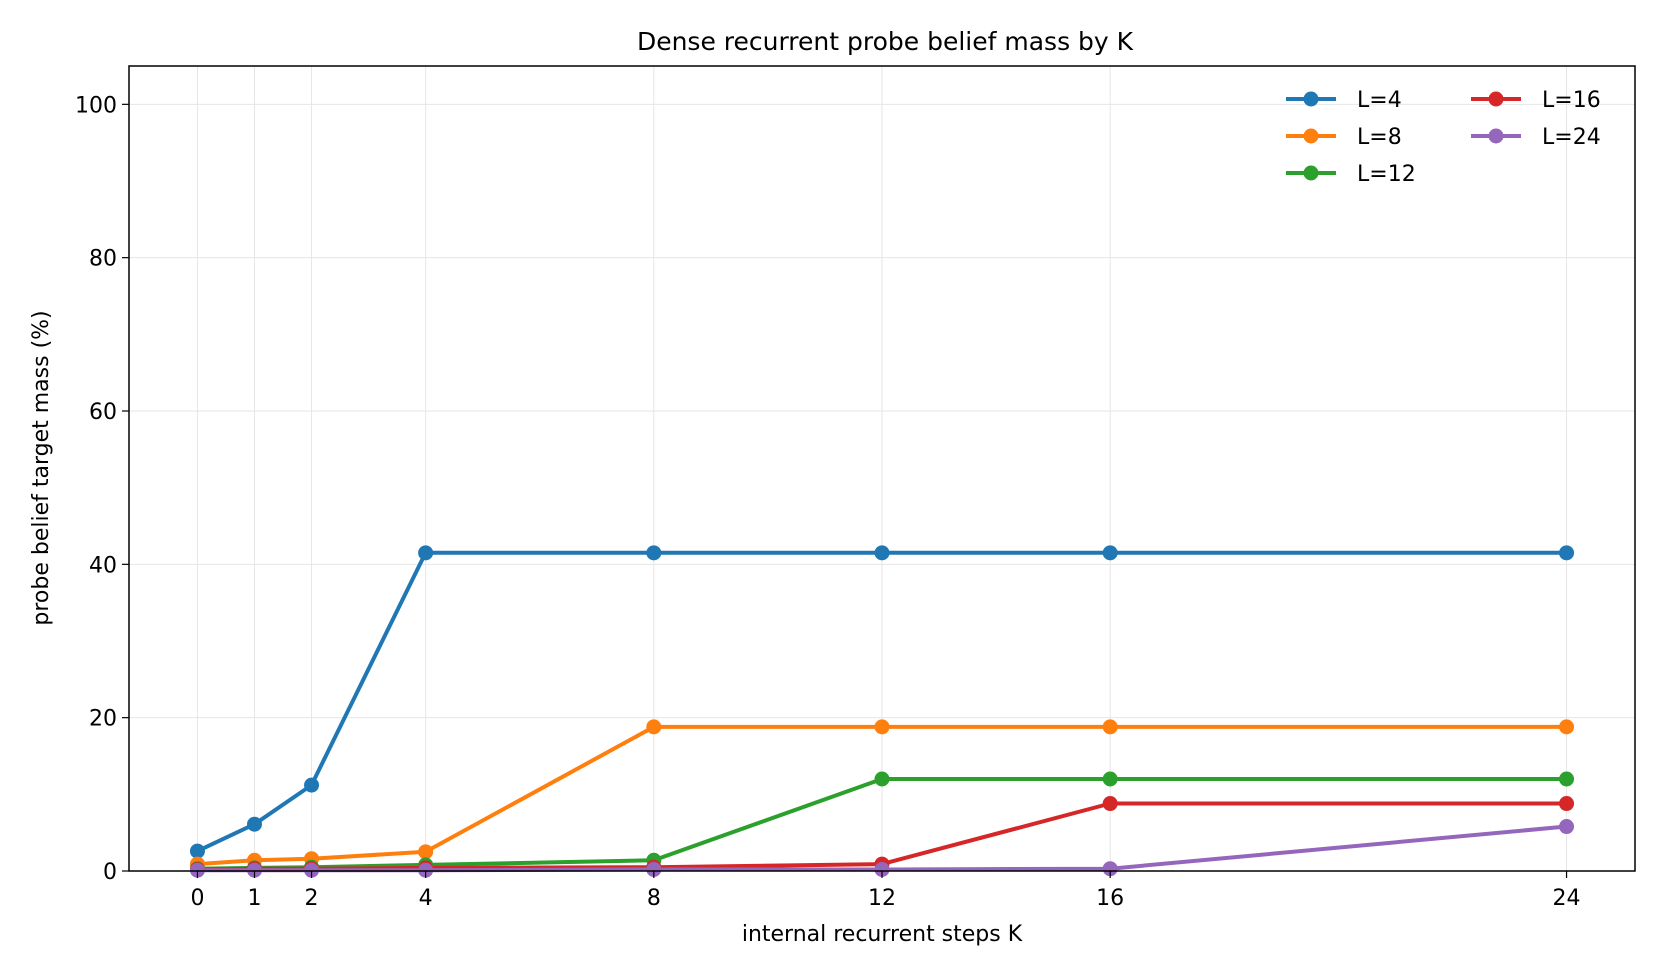 The image size is (1655, 972). What do you see at coordinates (1567, 898) in the screenshot?
I see `x-tick-label: 24` at bounding box center [1567, 898].